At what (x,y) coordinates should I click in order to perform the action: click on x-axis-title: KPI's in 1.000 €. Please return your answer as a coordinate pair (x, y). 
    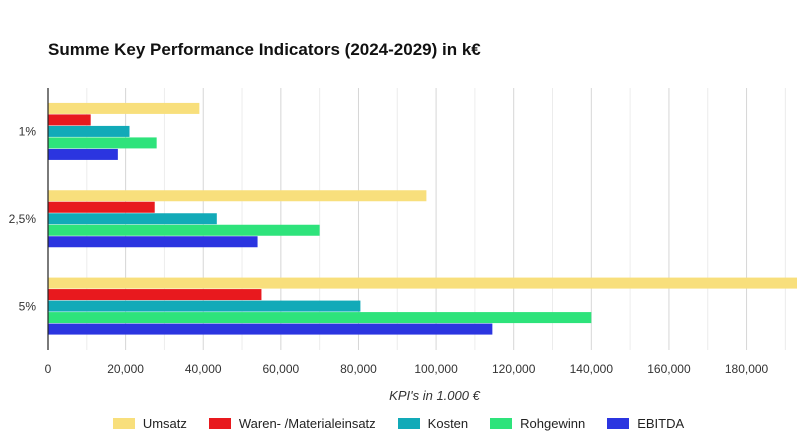
    Looking at the image, I should click on (434, 395).